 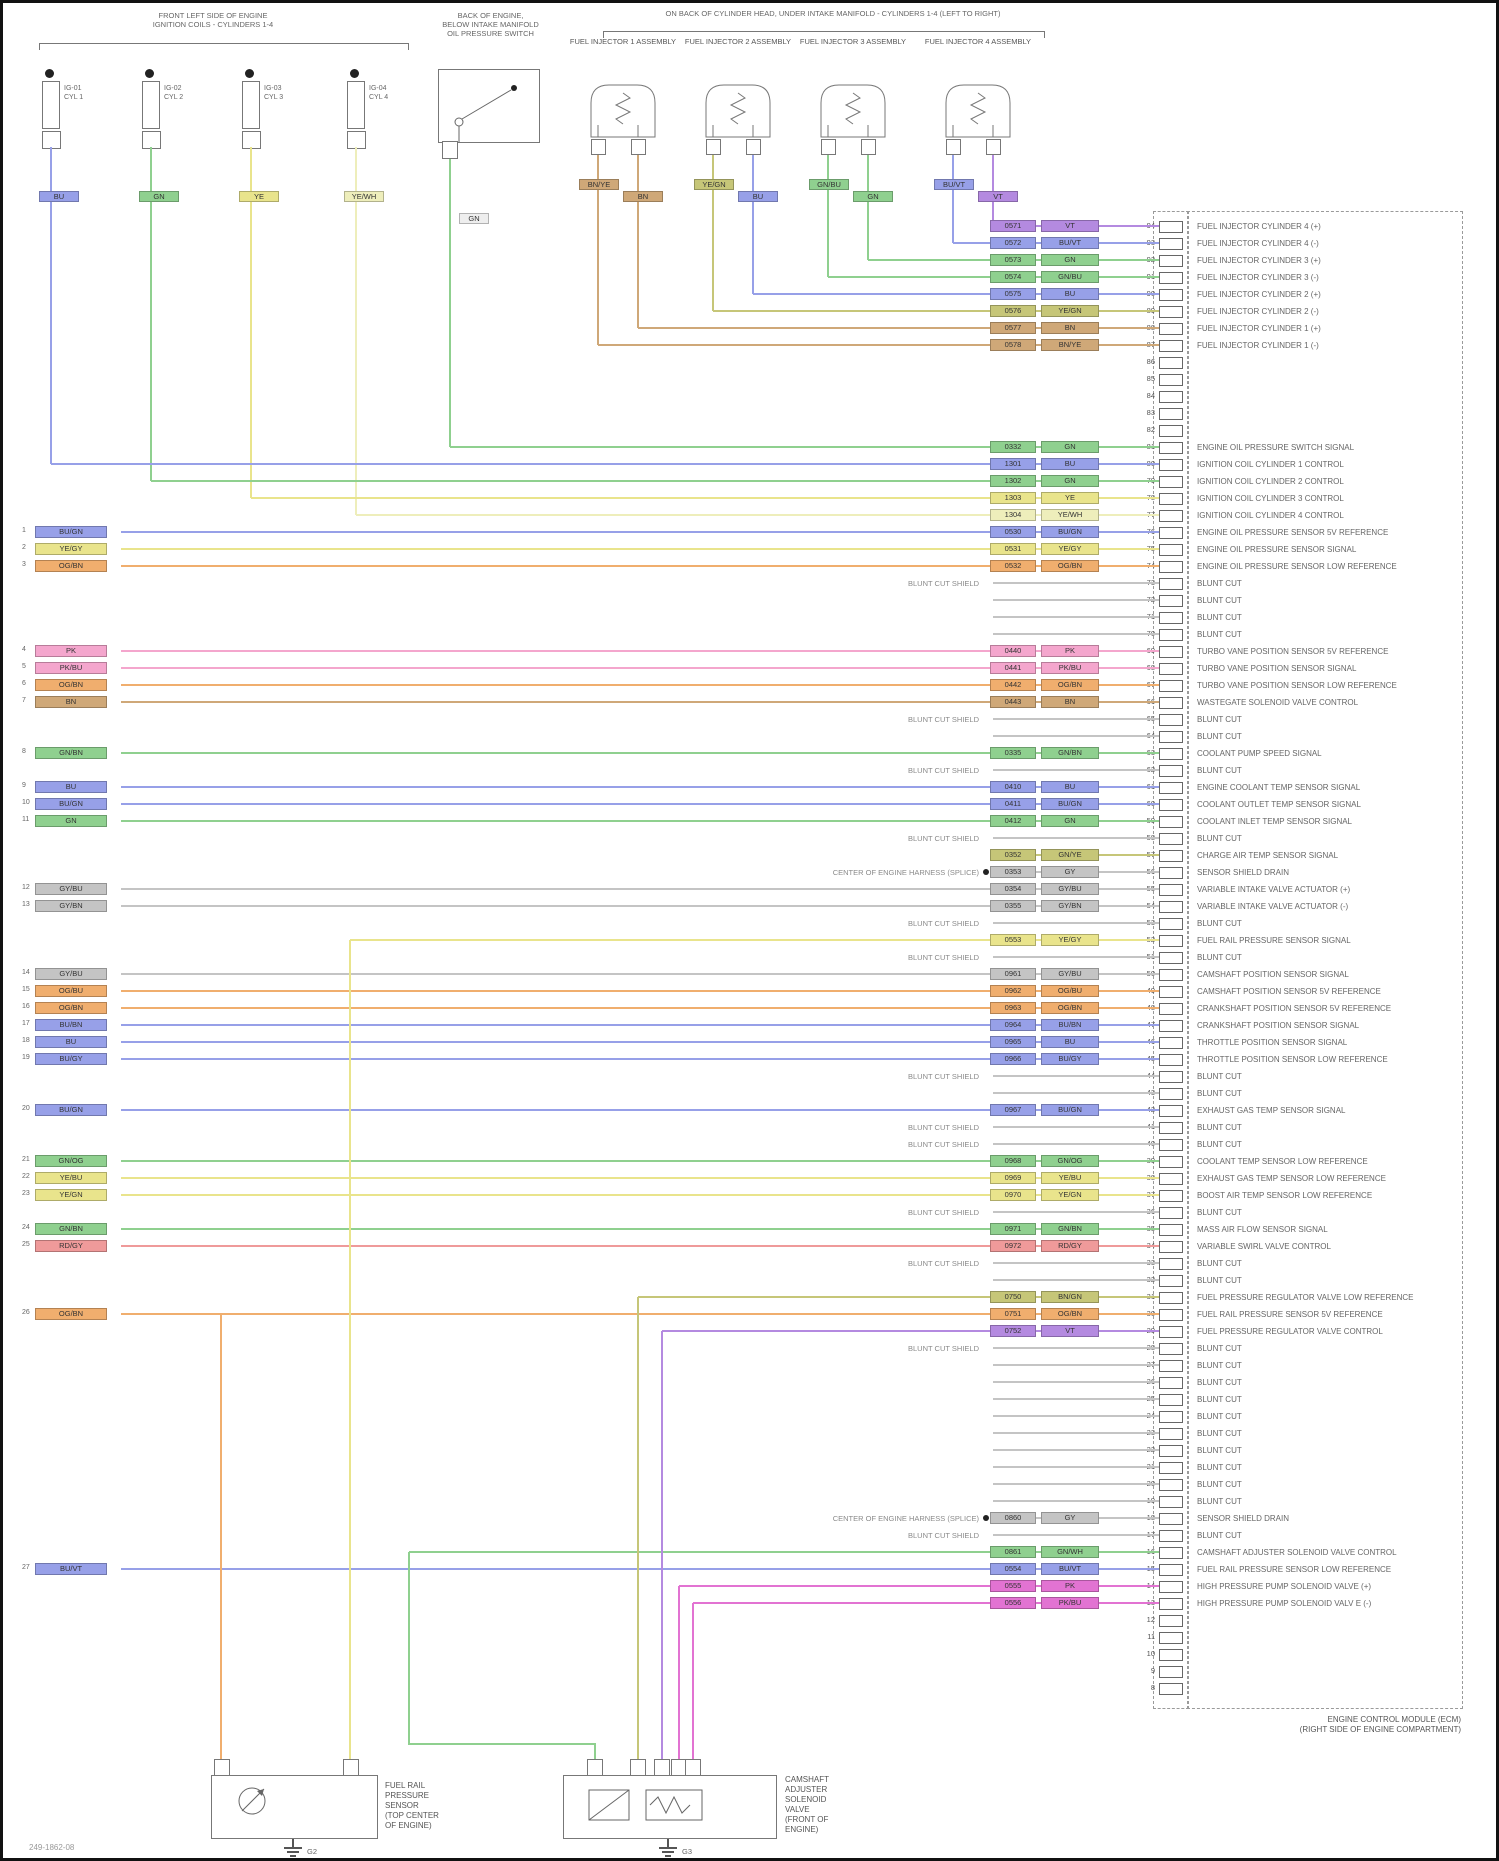 I want to click on pin-number: 10, so click(x=1150, y=1653).